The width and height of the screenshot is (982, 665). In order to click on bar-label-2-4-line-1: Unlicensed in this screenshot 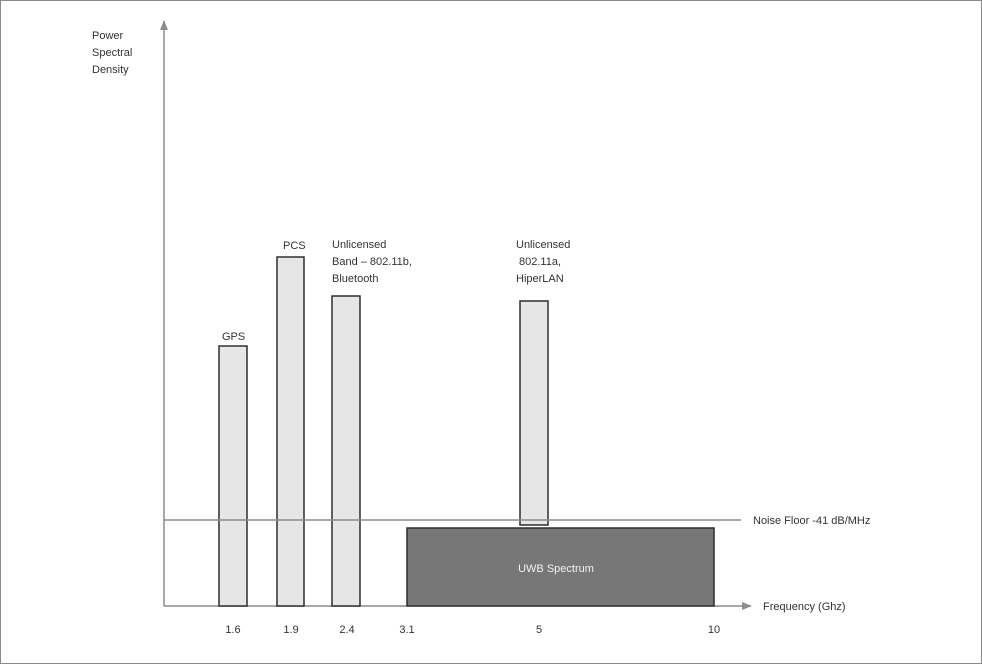, I will do `click(359, 245)`.